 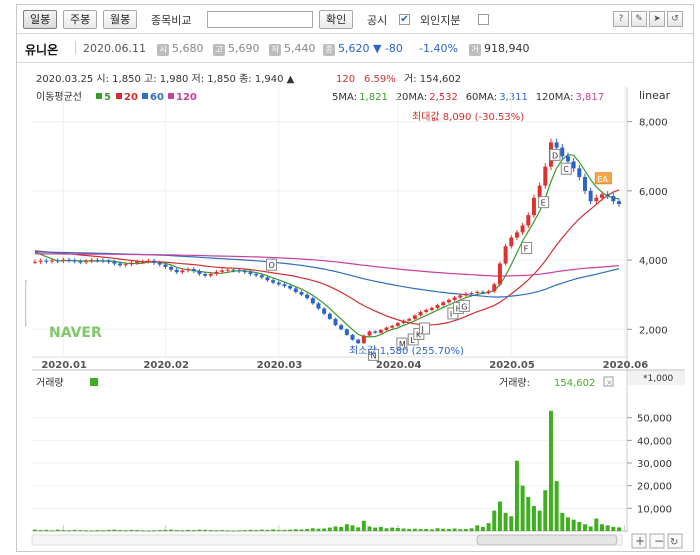 I want to click on volume-close-glyph: ×, so click(x=609, y=382).